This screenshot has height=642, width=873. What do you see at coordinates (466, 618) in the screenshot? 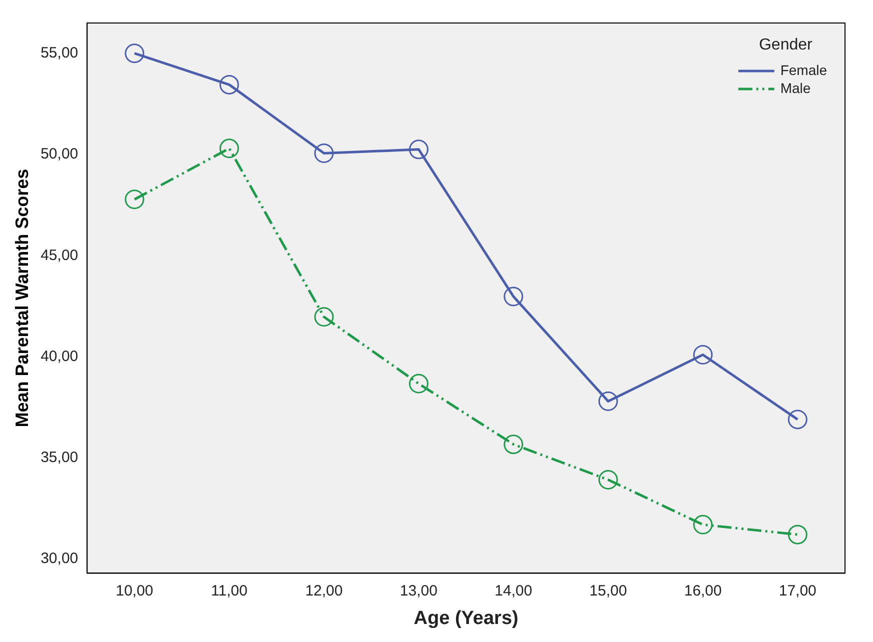
I see `x-axis-title: Age (Years)` at bounding box center [466, 618].